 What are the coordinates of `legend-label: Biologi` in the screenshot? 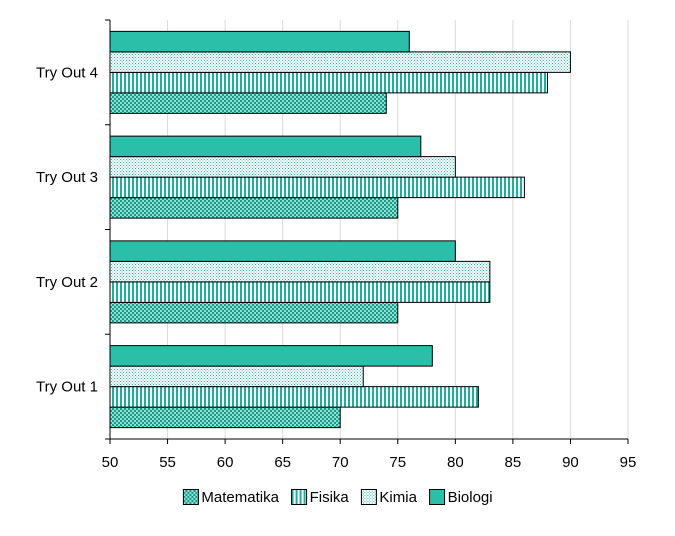 It's located at (470, 497).